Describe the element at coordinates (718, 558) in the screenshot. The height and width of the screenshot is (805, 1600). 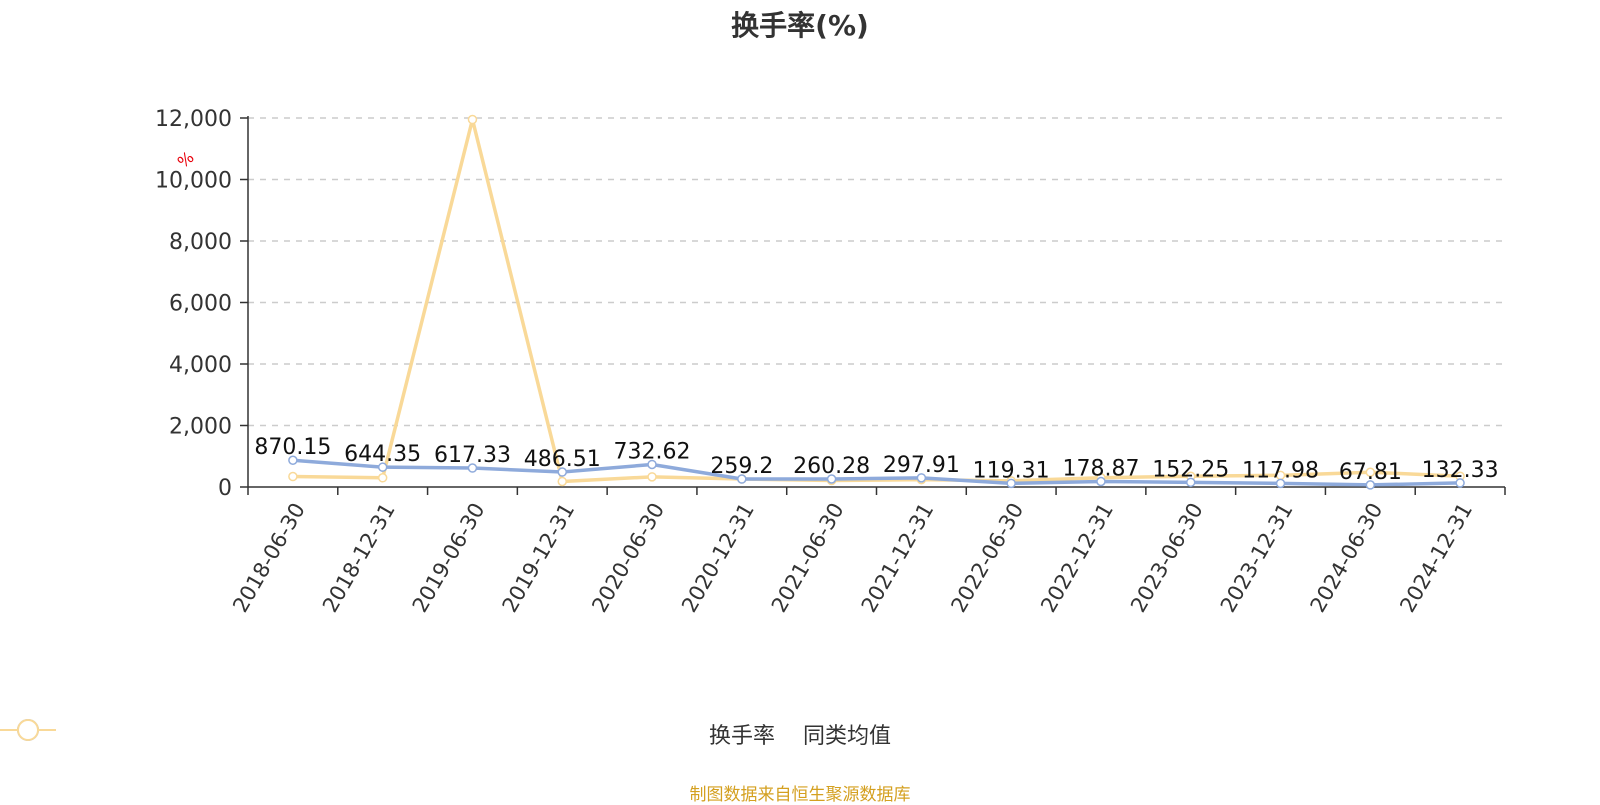
I see `x-tick-label: 2020-12-31` at that location.